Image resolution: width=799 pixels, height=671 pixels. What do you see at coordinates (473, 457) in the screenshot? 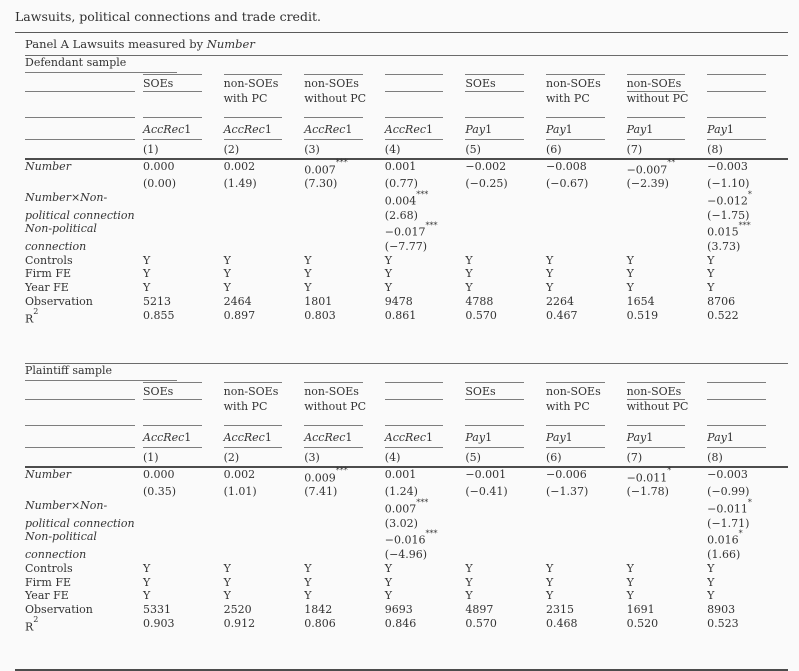
I see `column-number-header: (5)` at bounding box center [473, 457].